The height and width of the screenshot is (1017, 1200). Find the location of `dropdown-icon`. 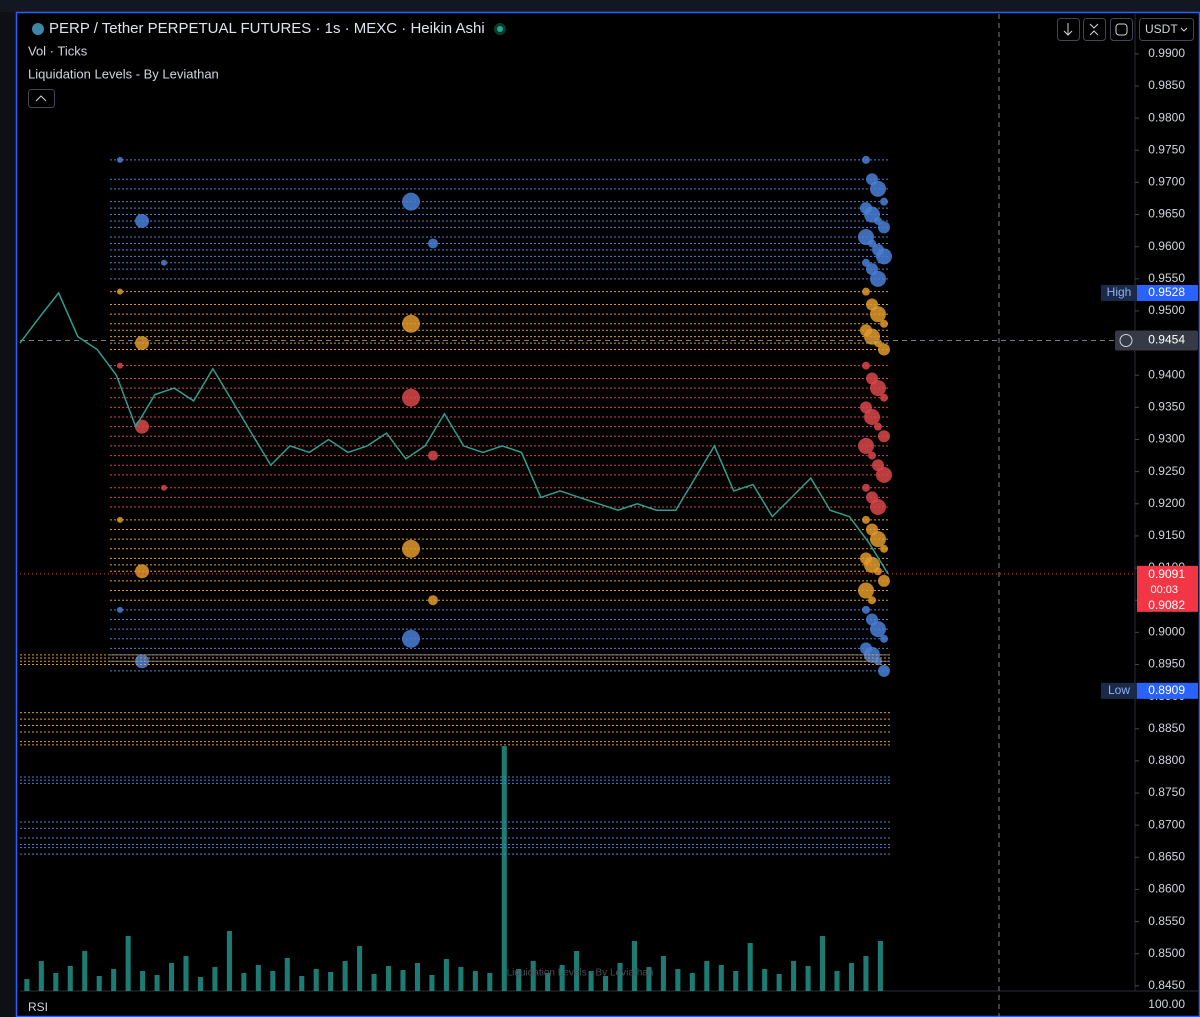

dropdown-icon is located at coordinates (1184, 29).